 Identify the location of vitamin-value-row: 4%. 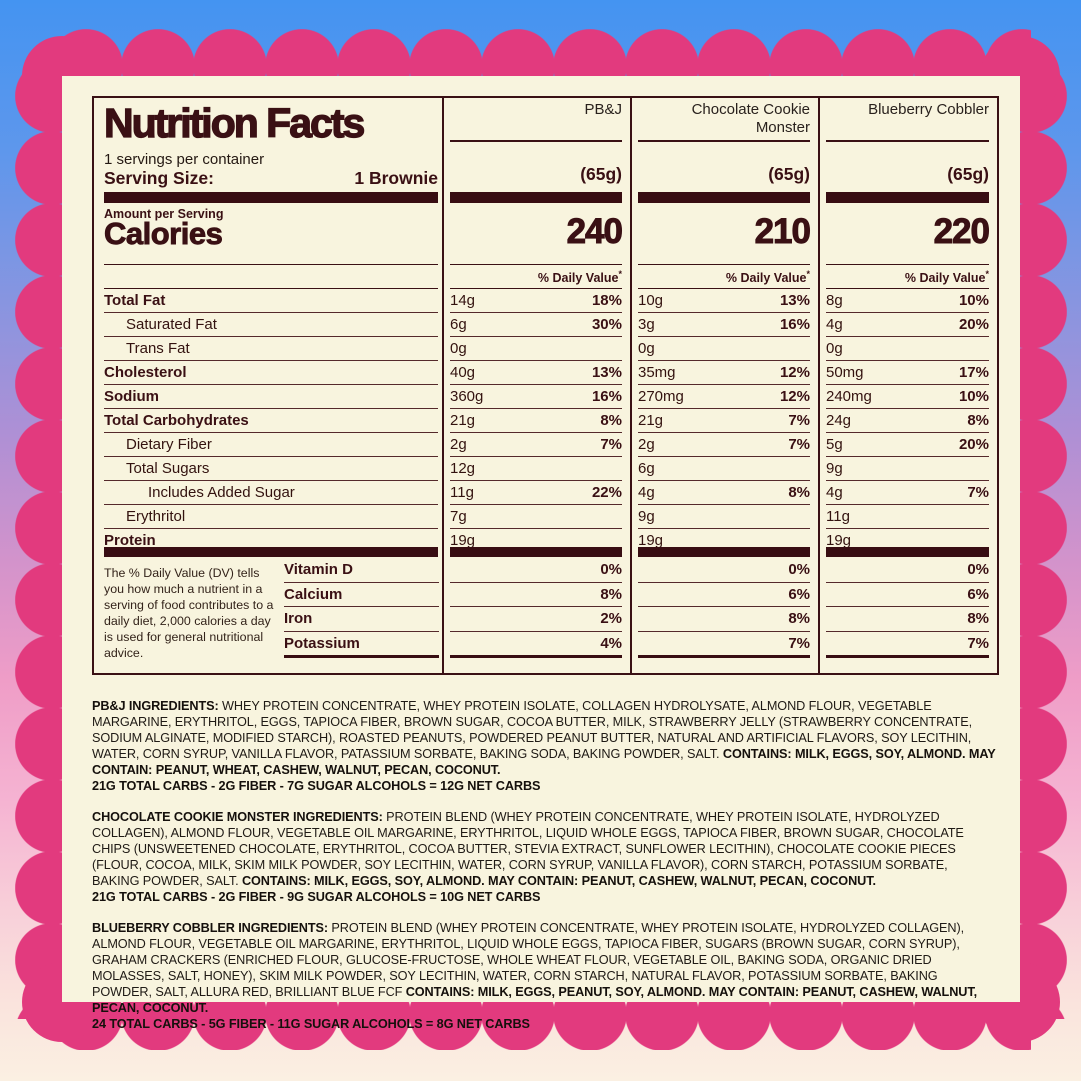
(536, 645).